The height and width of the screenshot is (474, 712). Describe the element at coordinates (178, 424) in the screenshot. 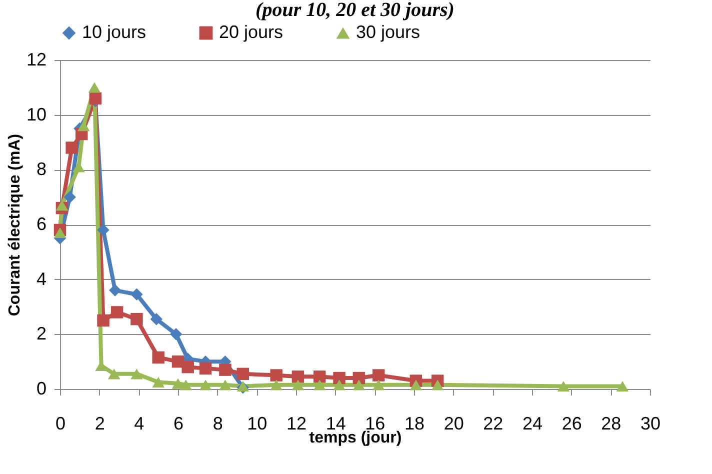

I see `x-tick-label: 6` at that location.